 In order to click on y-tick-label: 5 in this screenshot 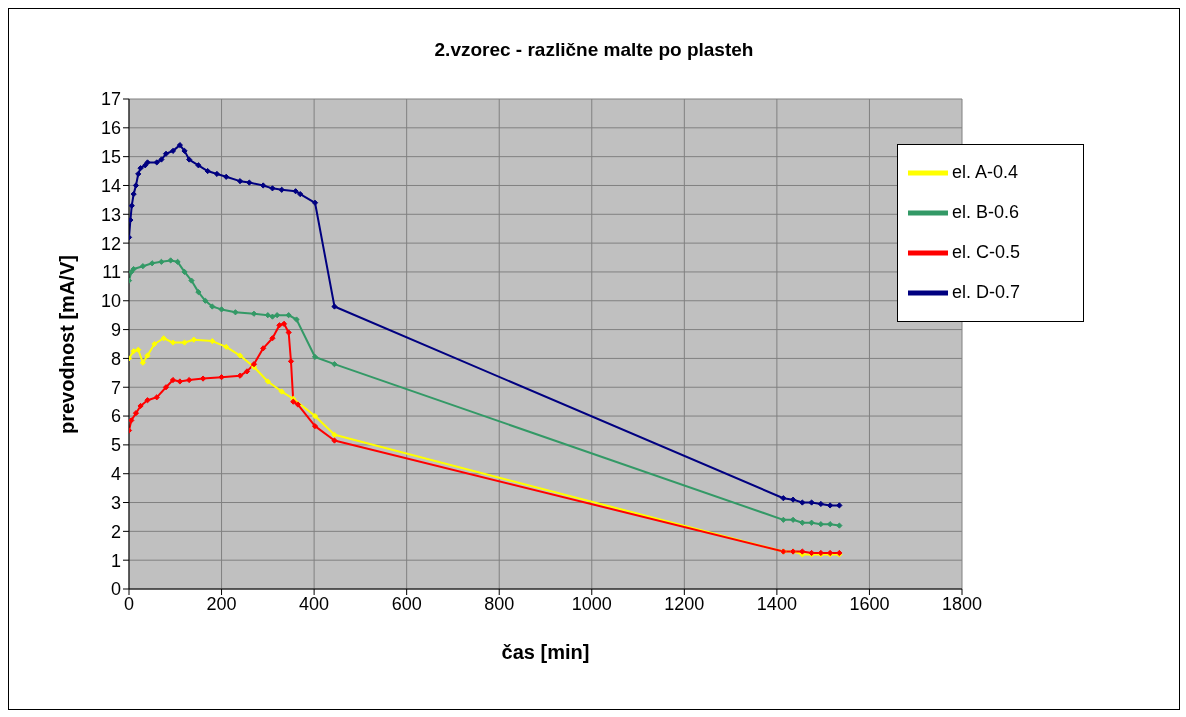, I will do `click(115, 445)`.